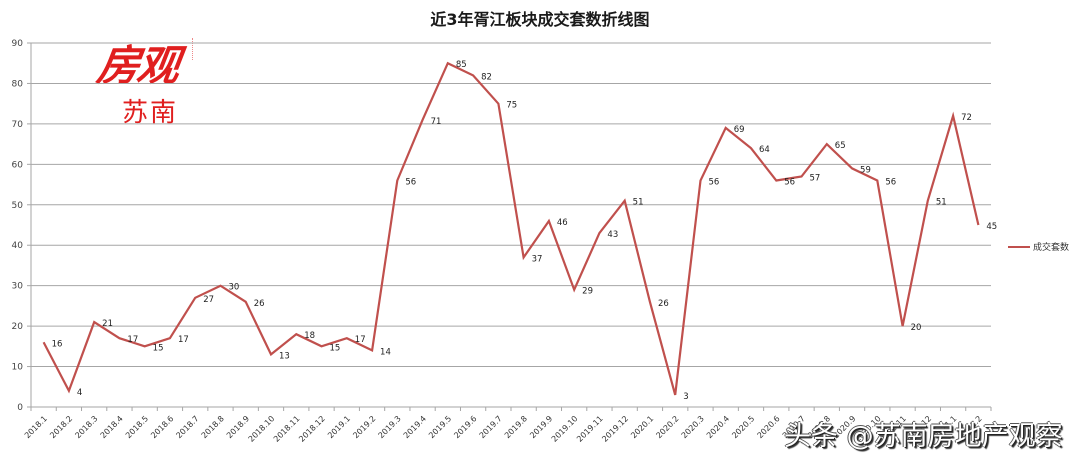 This screenshot has width=1080, height=459. I want to click on data-label: 30, so click(233, 288).